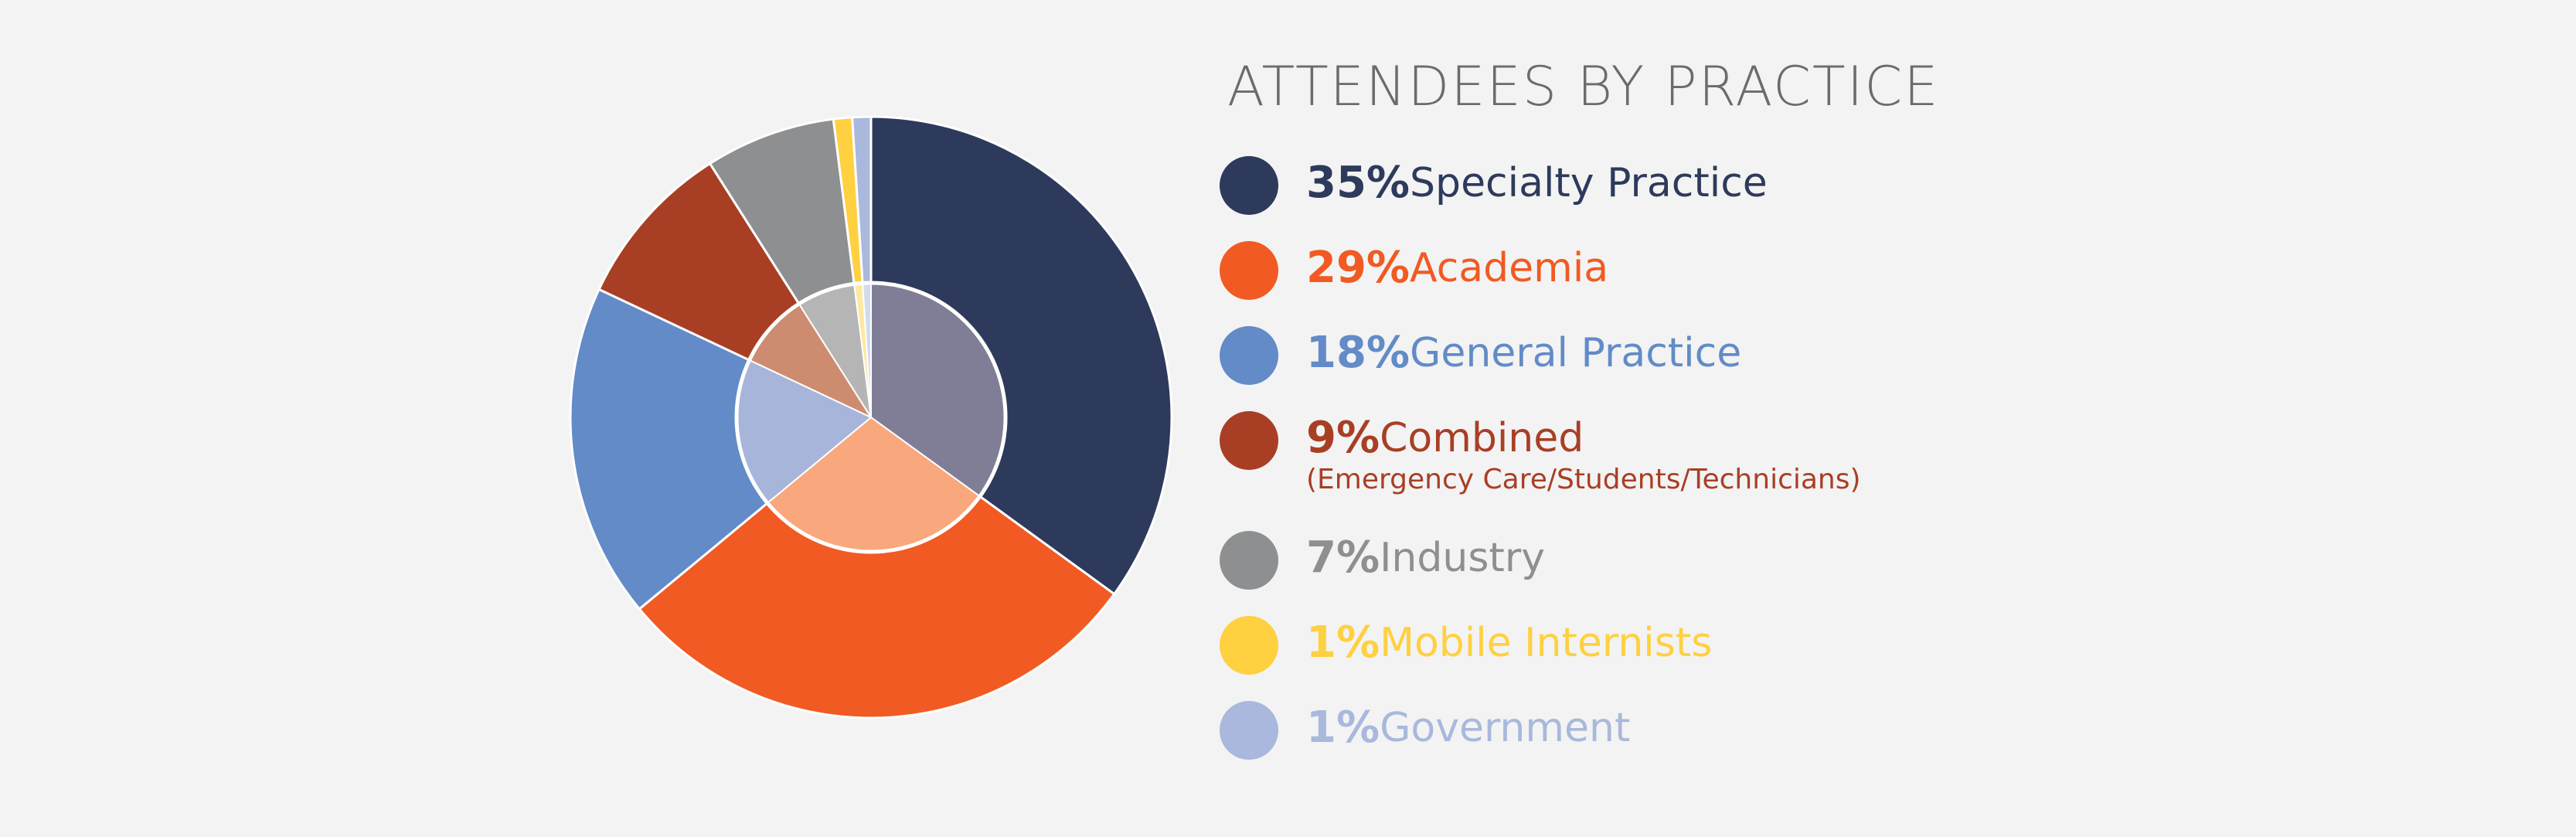 This screenshot has height=837, width=2576. I want to click on legend-label: Combined, so click(1482, 438).